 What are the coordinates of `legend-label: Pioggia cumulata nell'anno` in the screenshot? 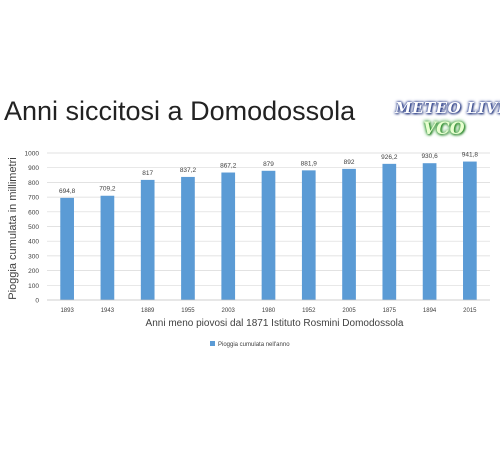 It's located at (254, 345).